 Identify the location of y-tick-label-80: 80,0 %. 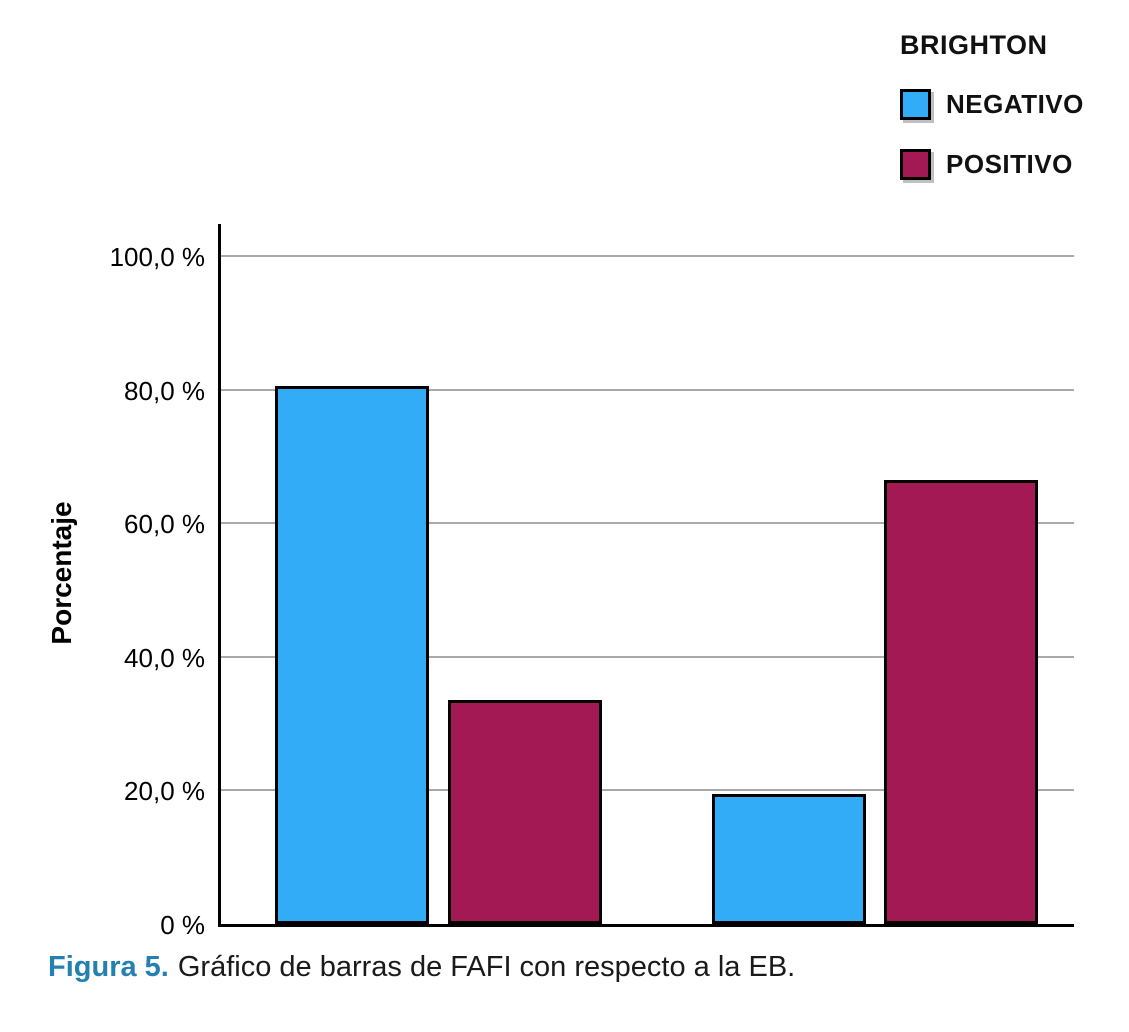
(164, 390).